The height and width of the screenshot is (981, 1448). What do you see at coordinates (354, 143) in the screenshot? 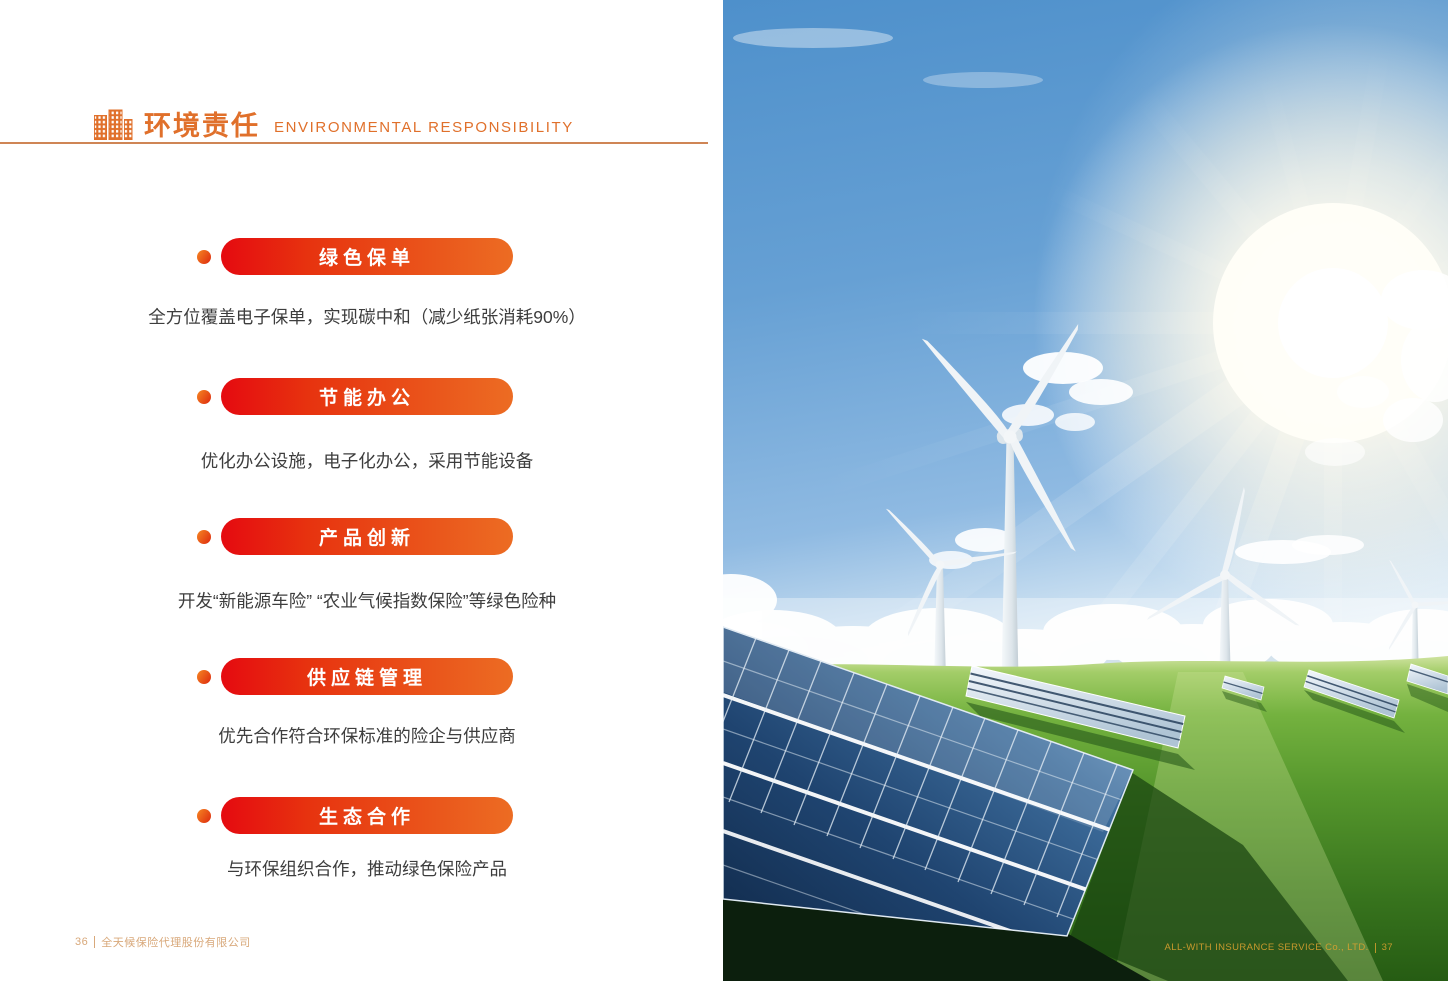
I see `header-divider` at bounding box center [354, 143].